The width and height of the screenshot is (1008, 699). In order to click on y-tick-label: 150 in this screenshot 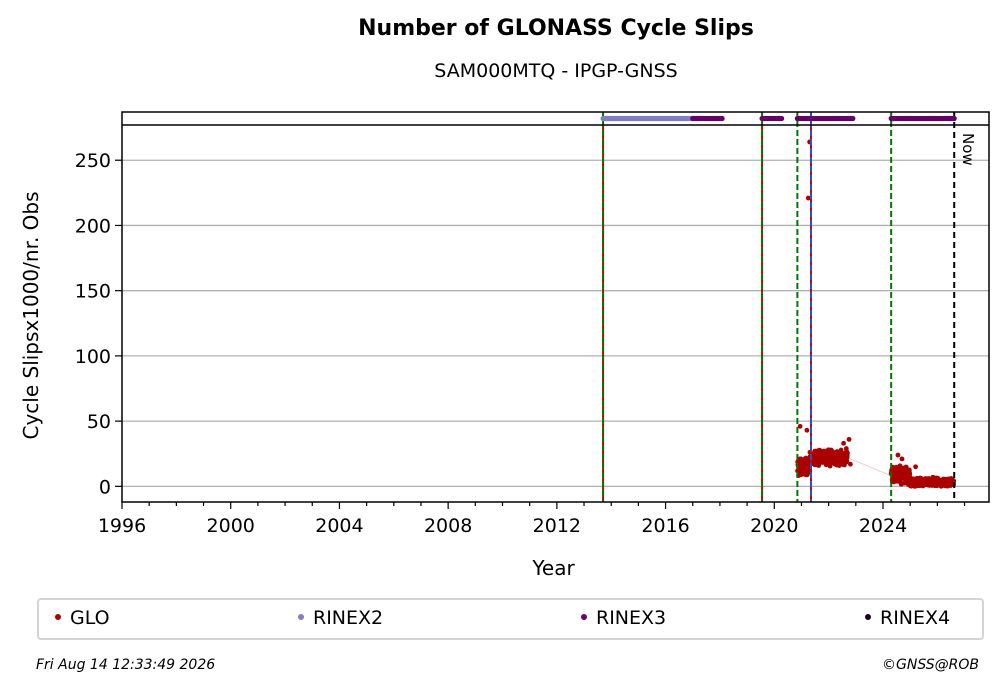, I will do `click(93, 292)`.